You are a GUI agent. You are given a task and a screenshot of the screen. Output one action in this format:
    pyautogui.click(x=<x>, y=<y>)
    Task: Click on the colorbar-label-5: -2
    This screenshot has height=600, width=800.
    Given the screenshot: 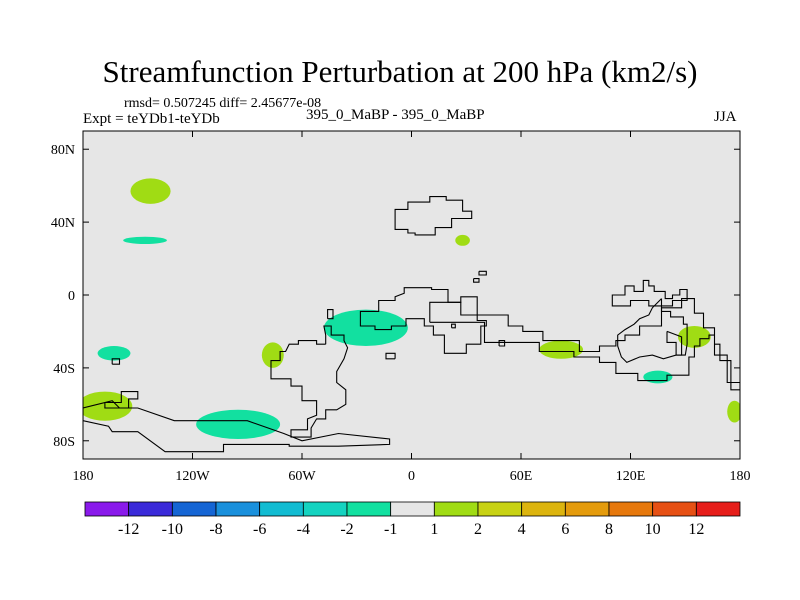 What is the action you would take?
    pyautogui.click(x=346, y=529)
    